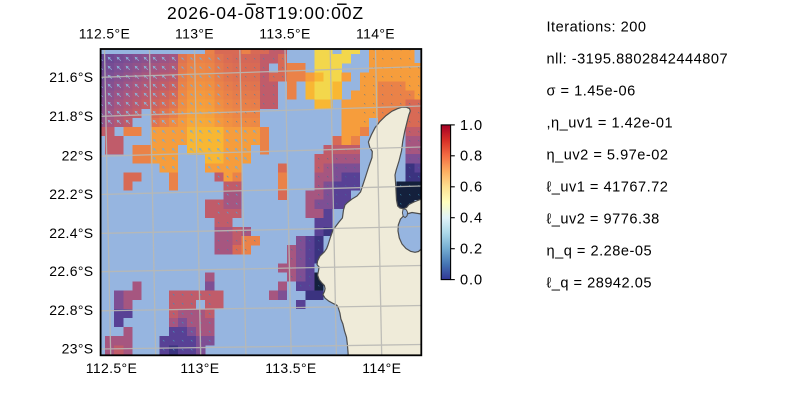 This screenshot has height=400, width=800. I want to click on svg-text: 2026-04-08T19:00:00Z, so click(265, 13).